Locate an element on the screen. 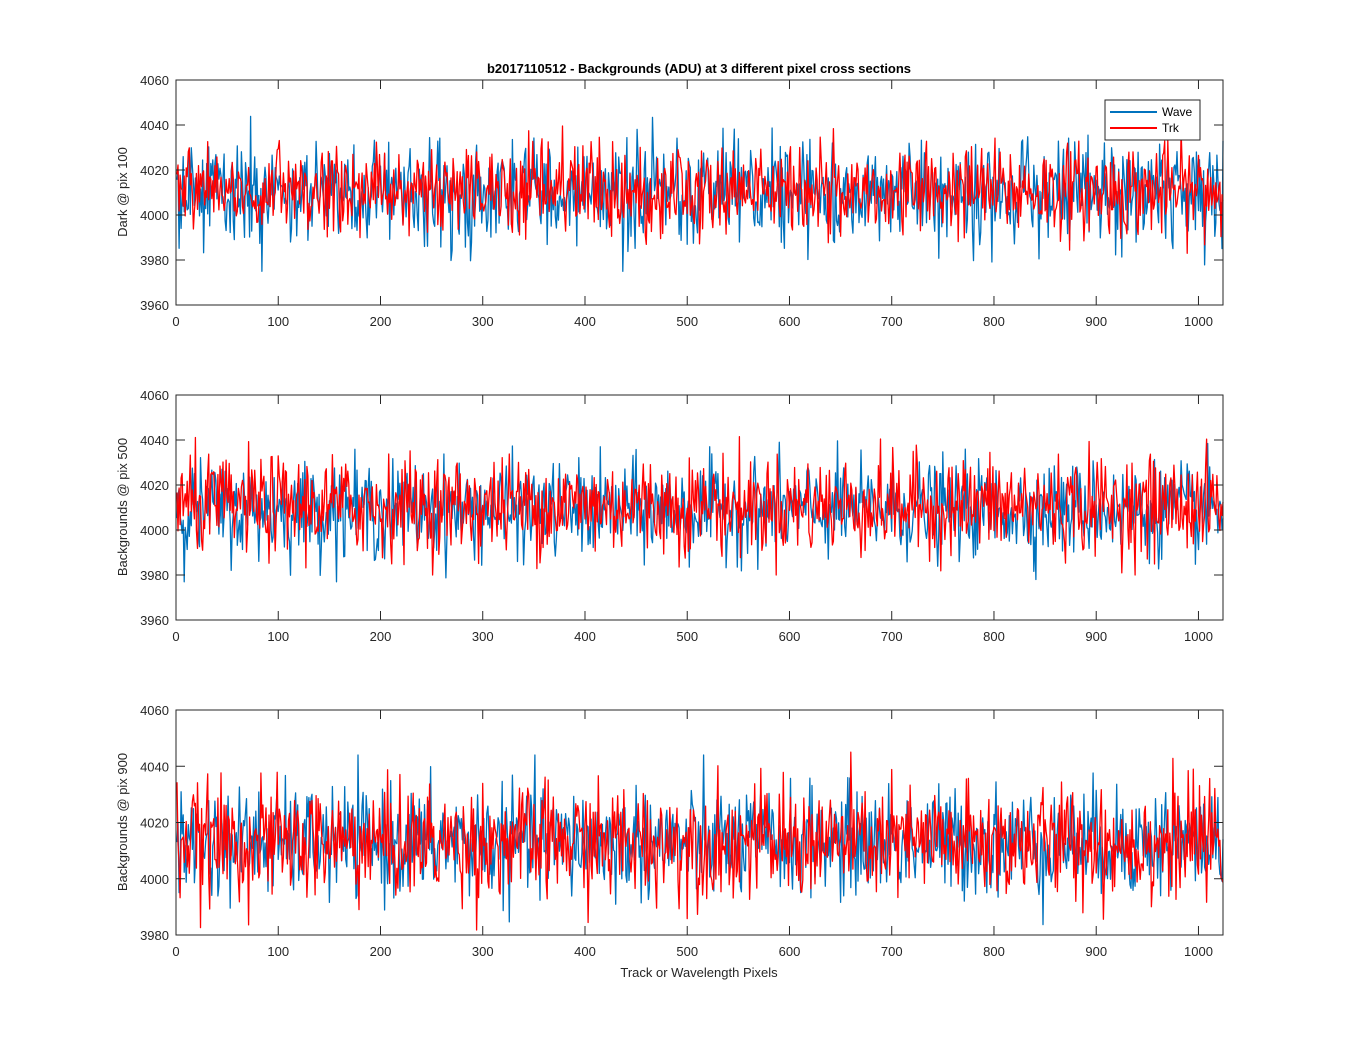 This screenshot has width=1350, height=1050. legend-box is located at coordinates (1152, 120).